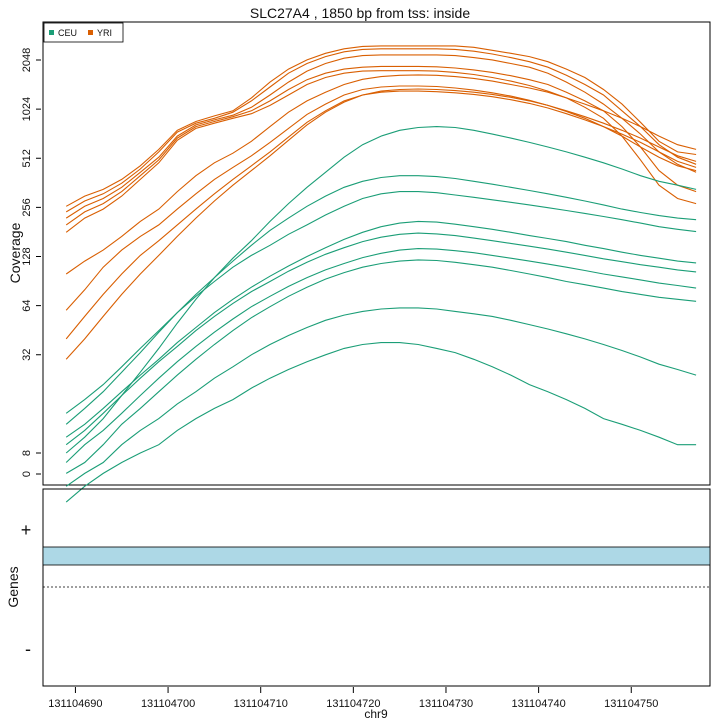 The height and width of the screenshot is (720, 720). What do you see at coordinates (27, 109) in the screenshot?
I see `y-tick-label: 1024` at bounding box center [27, 109].